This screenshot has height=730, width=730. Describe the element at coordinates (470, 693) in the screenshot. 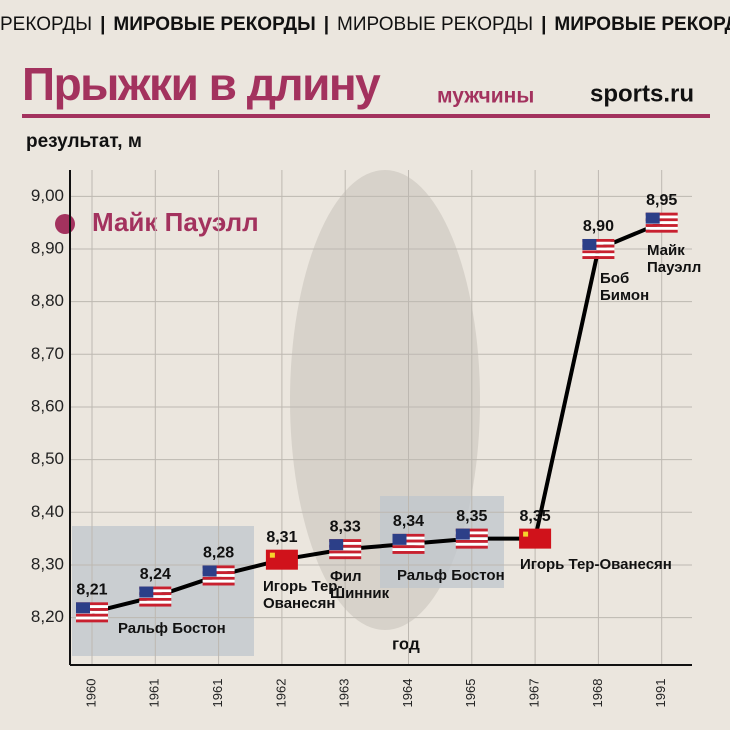

I see `x-tick-label: 1965` at that location.